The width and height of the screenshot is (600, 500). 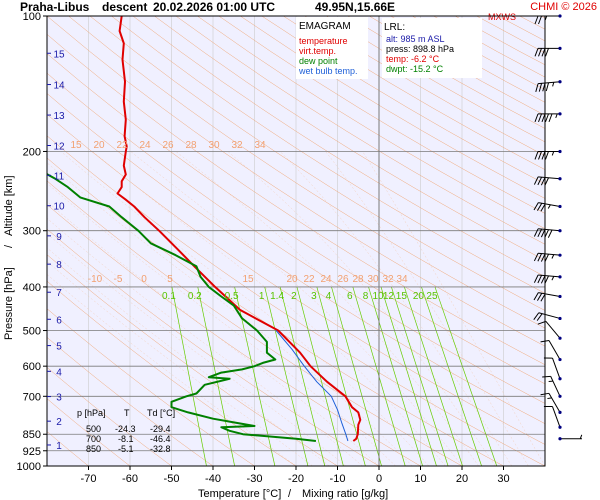 I want to click on y-tick-label: 200, so click(x=32, y=152).